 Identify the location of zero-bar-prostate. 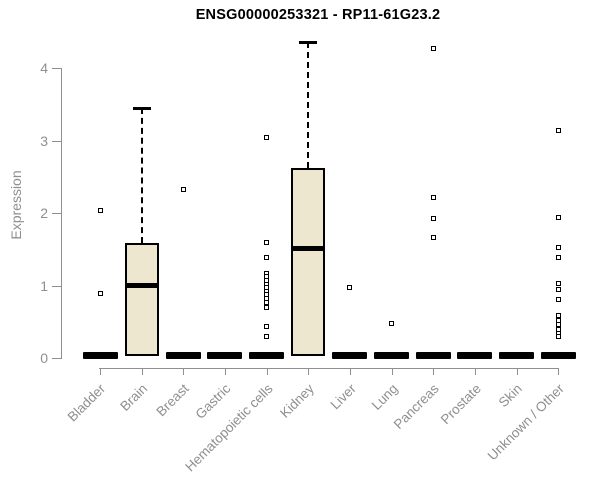
(475, 355).